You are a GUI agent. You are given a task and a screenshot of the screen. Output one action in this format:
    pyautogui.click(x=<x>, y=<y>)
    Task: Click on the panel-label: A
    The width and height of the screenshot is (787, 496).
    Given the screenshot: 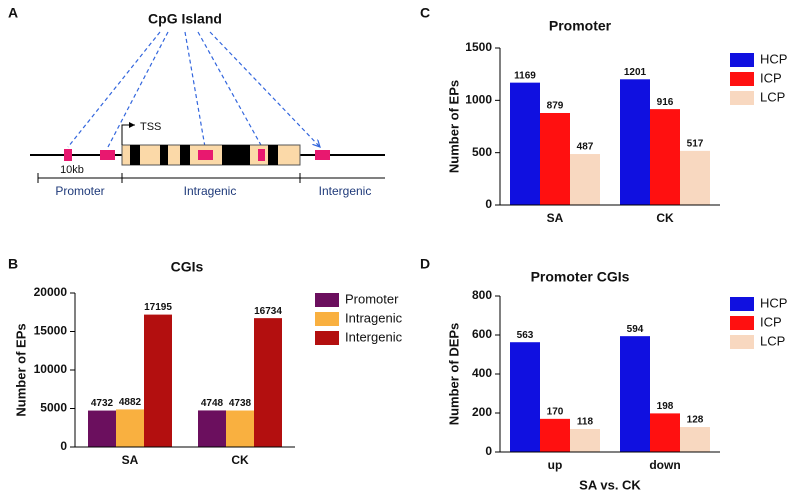 What is the action you would take?
    pyautogui.click(x=13, y=13)
    